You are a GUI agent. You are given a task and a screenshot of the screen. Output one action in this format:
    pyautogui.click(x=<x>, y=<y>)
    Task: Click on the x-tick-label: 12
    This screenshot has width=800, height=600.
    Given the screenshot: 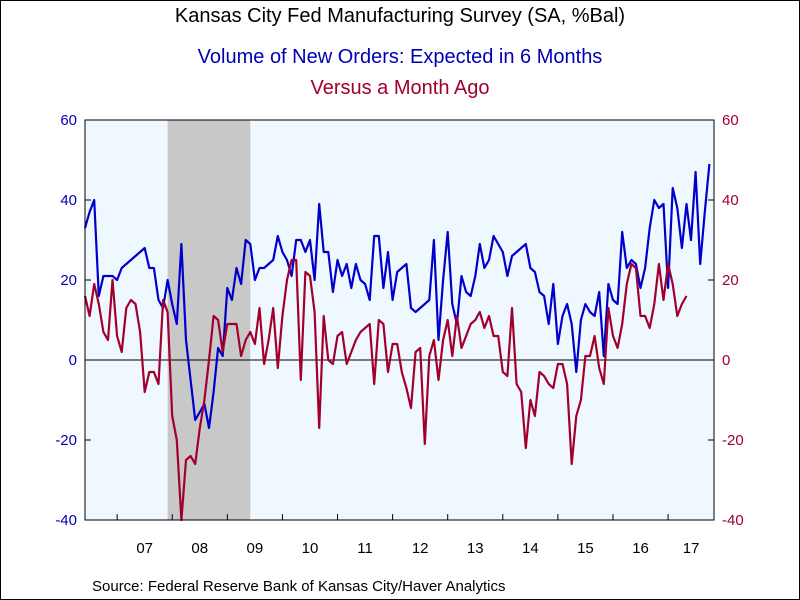 What is the action you would take?
    pyautogui.click(x=420, y=548)
    